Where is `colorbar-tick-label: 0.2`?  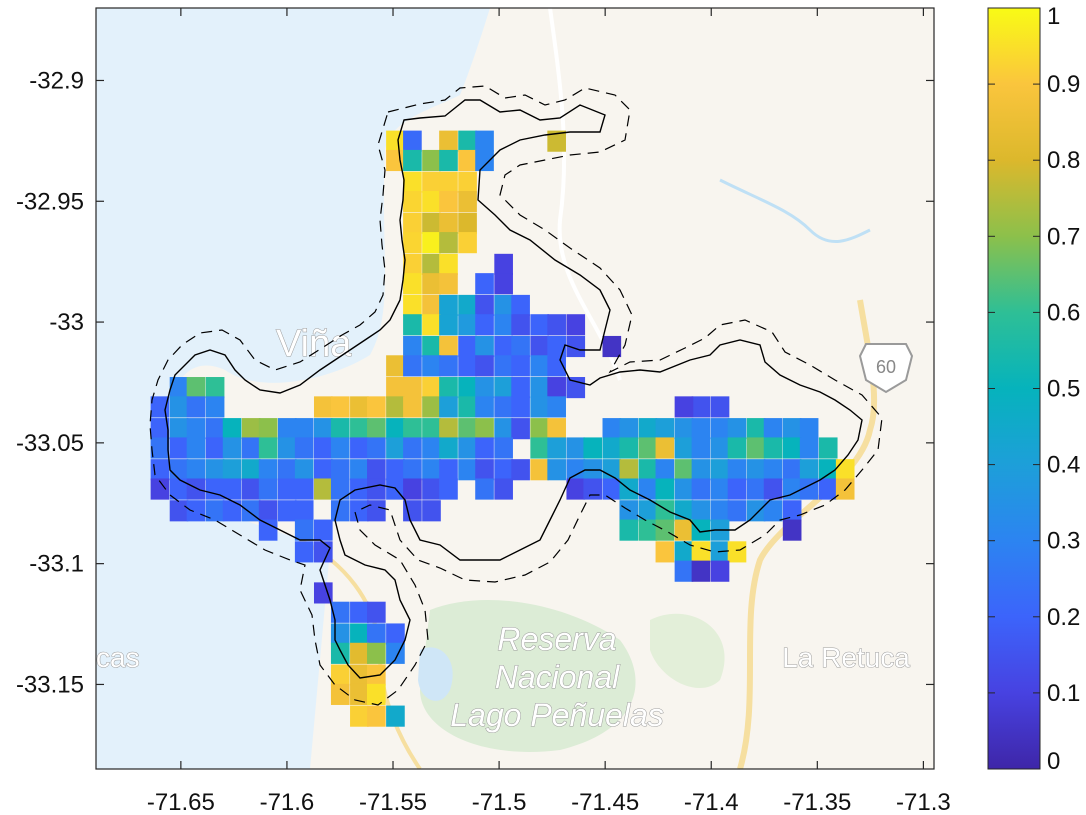
colorbar-tick-label: 0.2 is located at coordinates (1063, 617).